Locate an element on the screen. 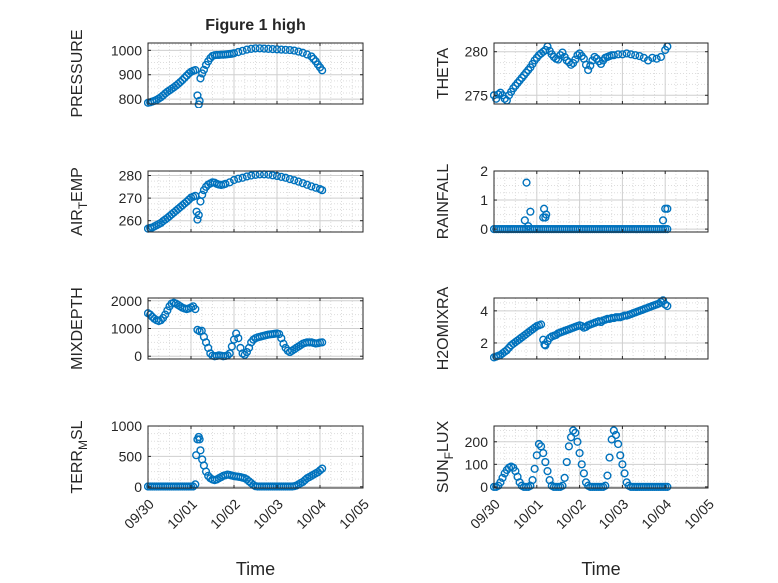 This screenshot has height=583, width=778. chart-title: Figure 1 high is located at coordinates (255, 25).